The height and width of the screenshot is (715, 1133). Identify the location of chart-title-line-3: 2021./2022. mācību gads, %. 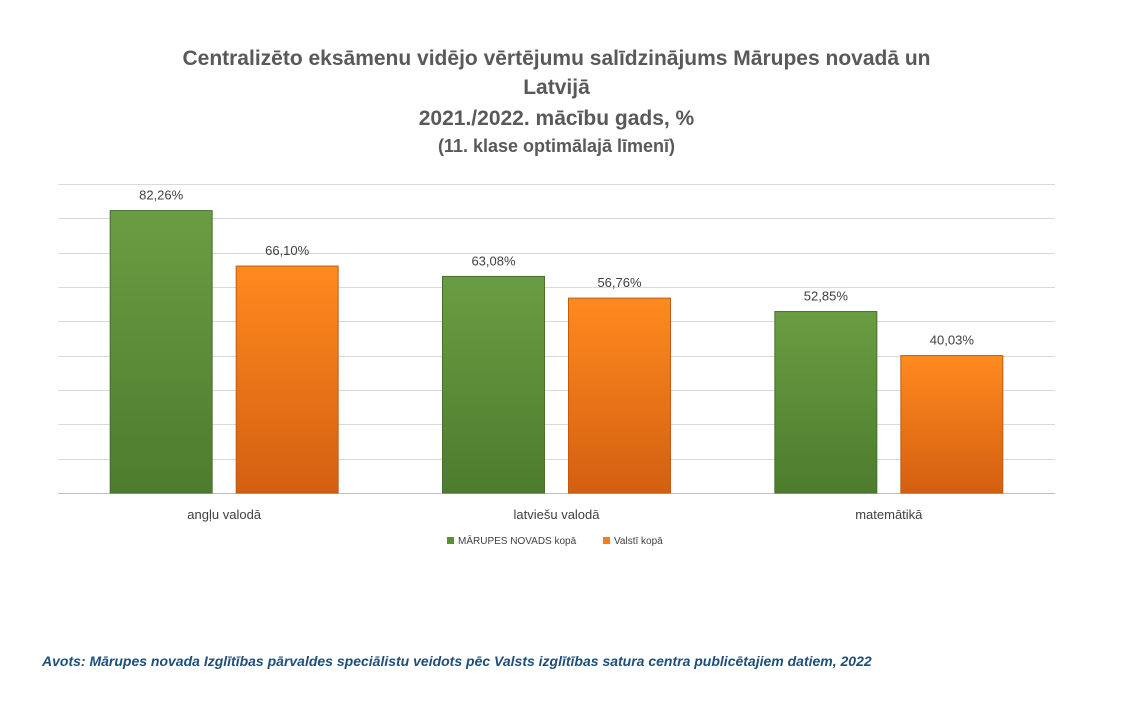
(556, 118).